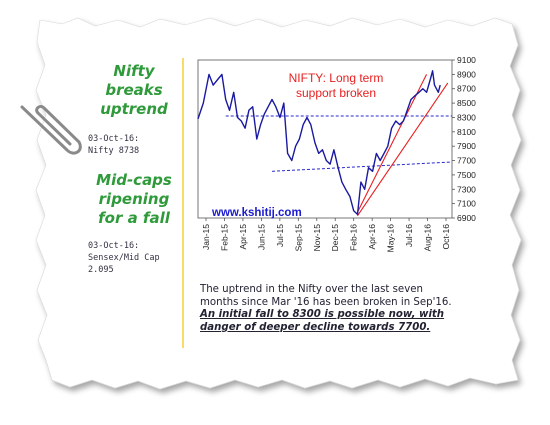  What do you see at coordinates (466, 89) in the screenshot?
I see `y-tick-label: 8700` at bounding box center [466, 89].